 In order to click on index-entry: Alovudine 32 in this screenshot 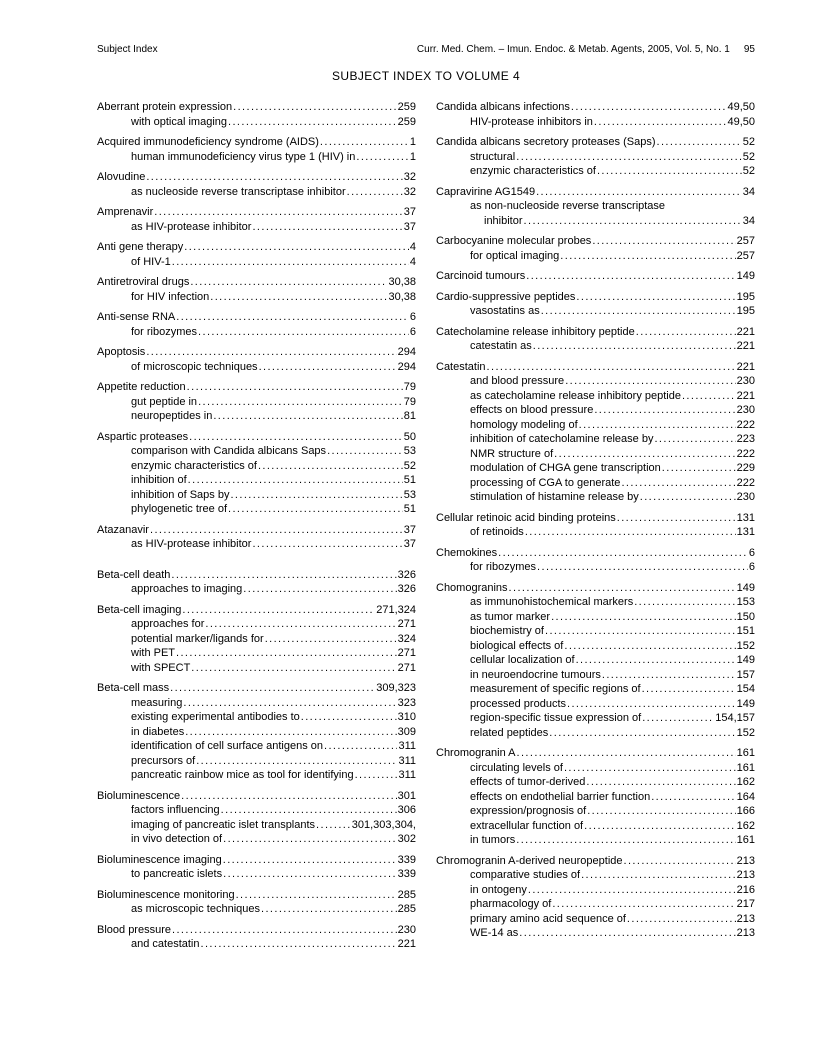, I will do `click(256, 177)`.